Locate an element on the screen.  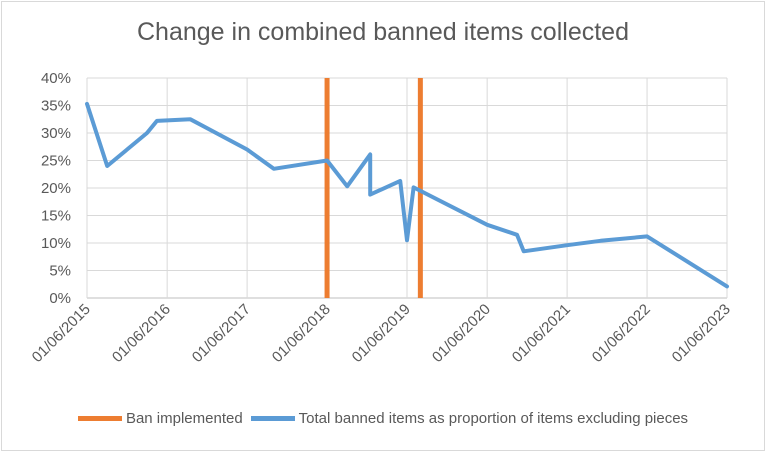
legend-item-ban: Ban implemented is located at coordinates (160, 418).